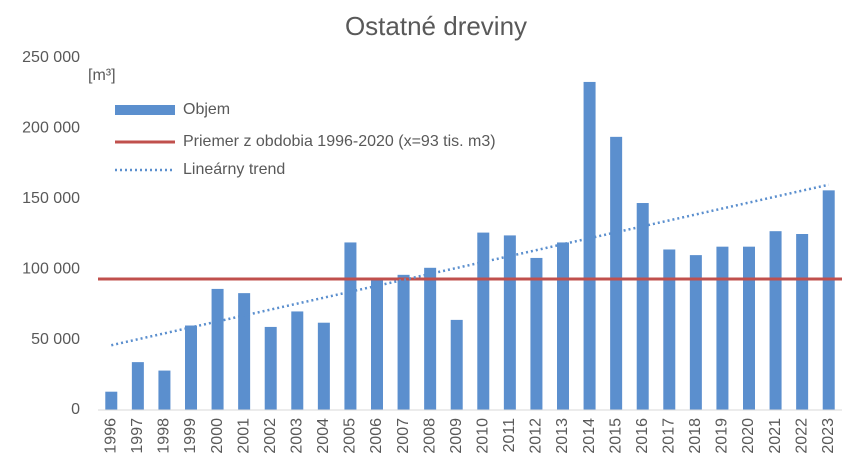  Describe the element at coordinates (51, 57) in the screenshot. I see `y-tick-label: 250 000` at that location.